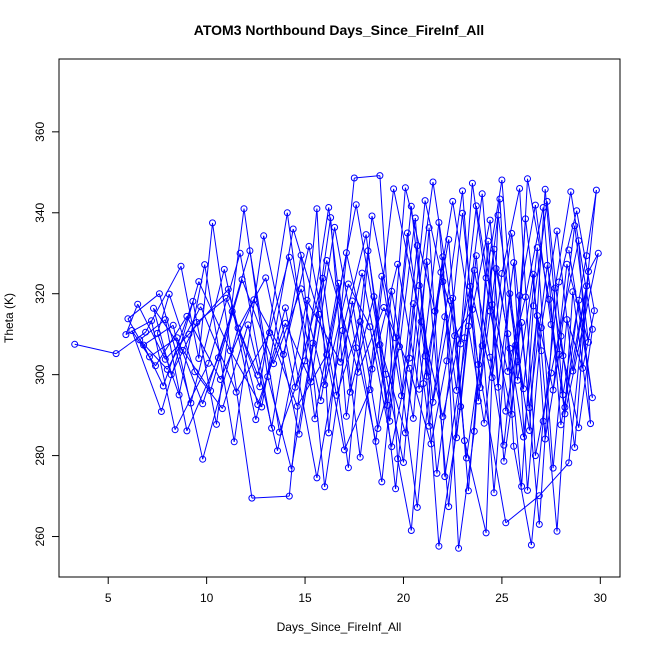  I want to click on y-axis-title: Theta (K), so click(9, 318).